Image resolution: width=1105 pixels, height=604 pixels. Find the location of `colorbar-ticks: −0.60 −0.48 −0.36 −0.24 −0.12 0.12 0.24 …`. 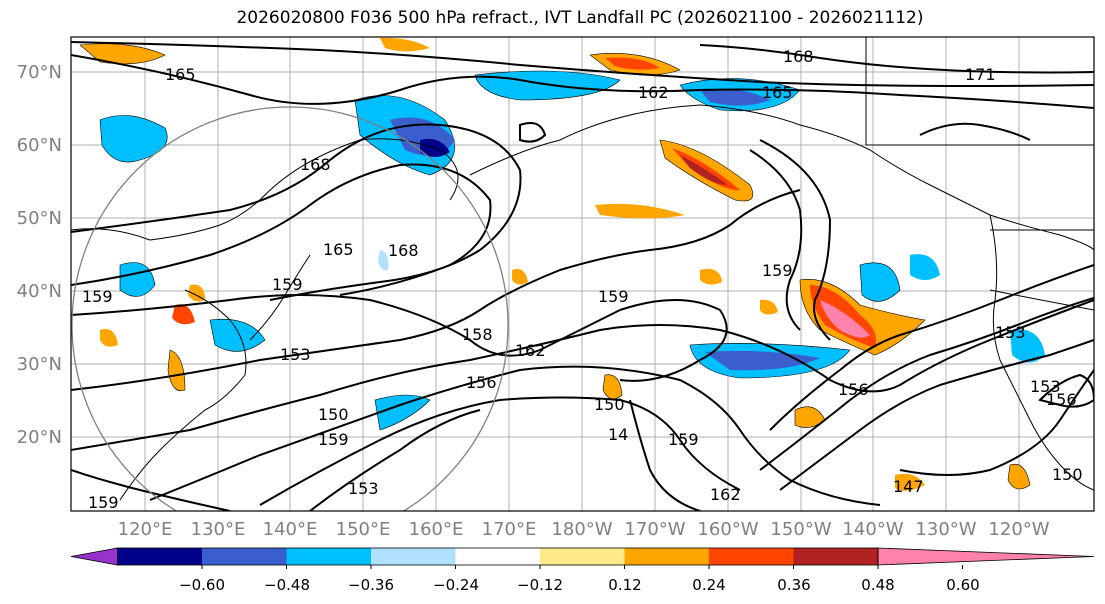

colorbar-ticks: −0.60 −0.48 −0.36 −0.24 −0.12 0.12 0.24 … is located at coordinates (579, 585).